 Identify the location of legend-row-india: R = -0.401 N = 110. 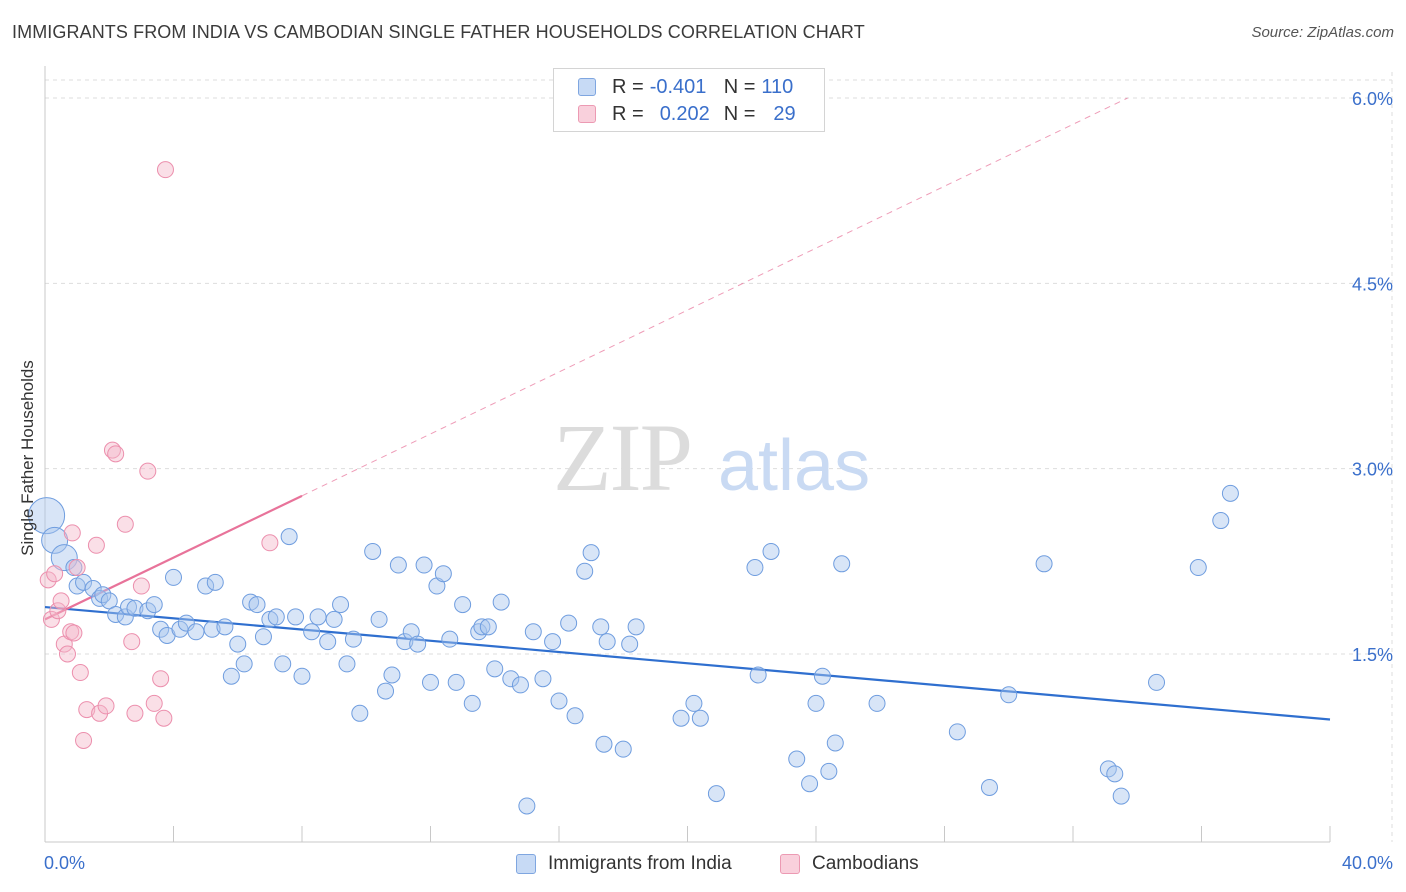
(689, 87).